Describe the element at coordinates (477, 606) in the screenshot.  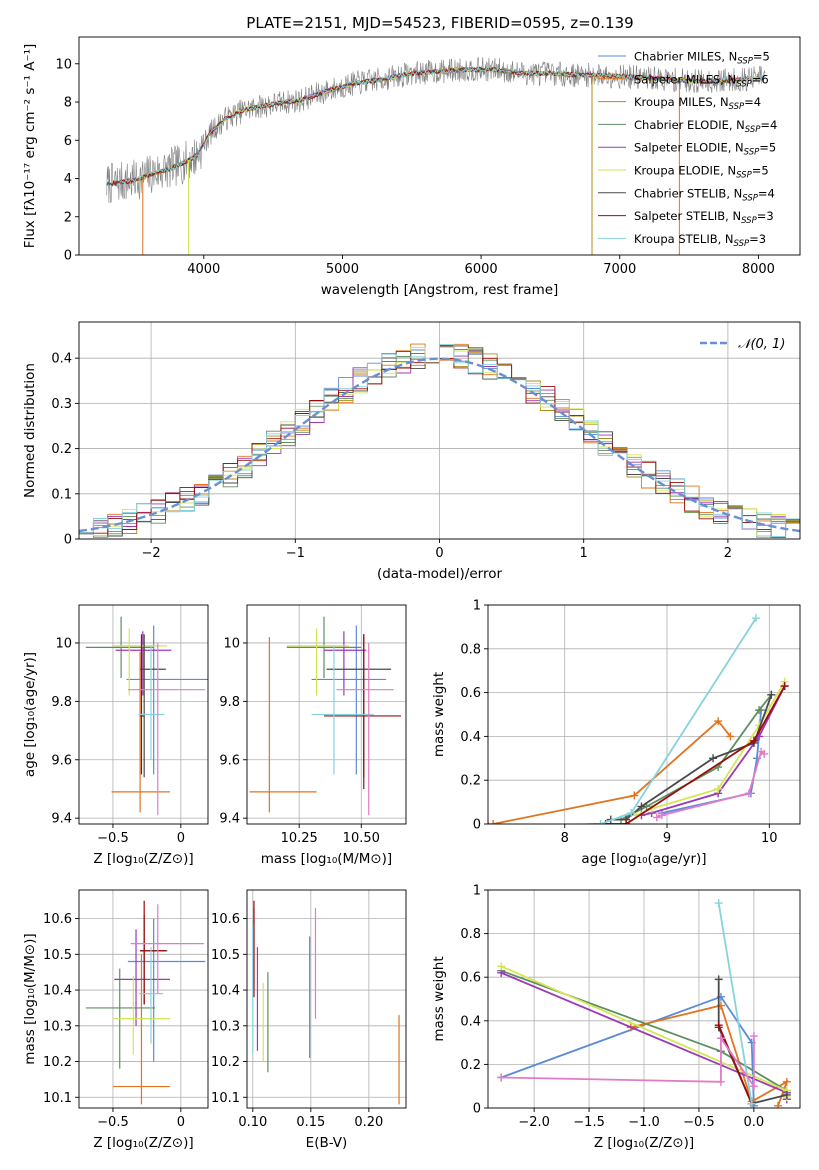
I see `y-tick-label: 1` at that location.